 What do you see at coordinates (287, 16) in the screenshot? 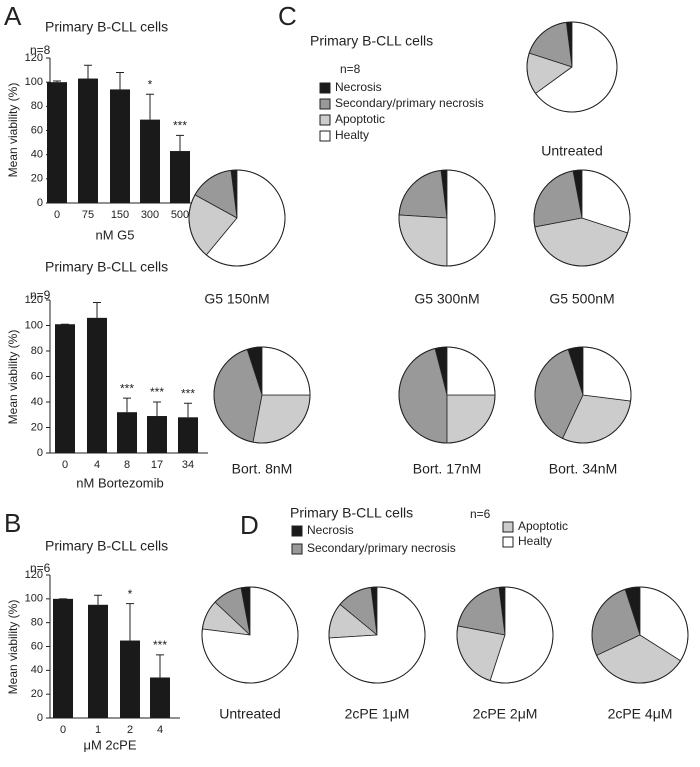
I see `panel-label: C` at bounding box center [287, 16].